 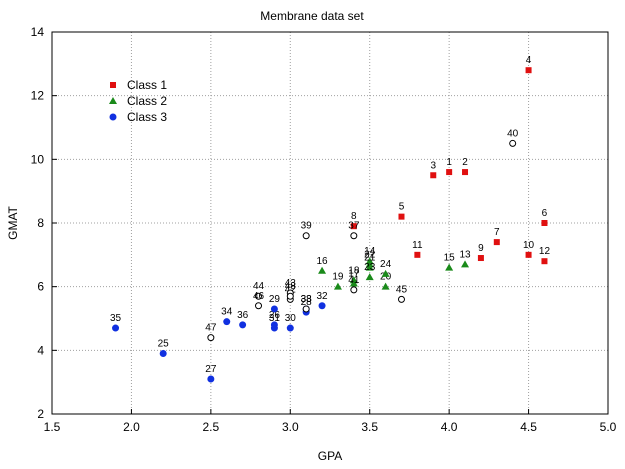 What do you see at coordinates (386, 277) in the screenshot?
I see `data-point-label: 20` at bounding box center [386, 277].